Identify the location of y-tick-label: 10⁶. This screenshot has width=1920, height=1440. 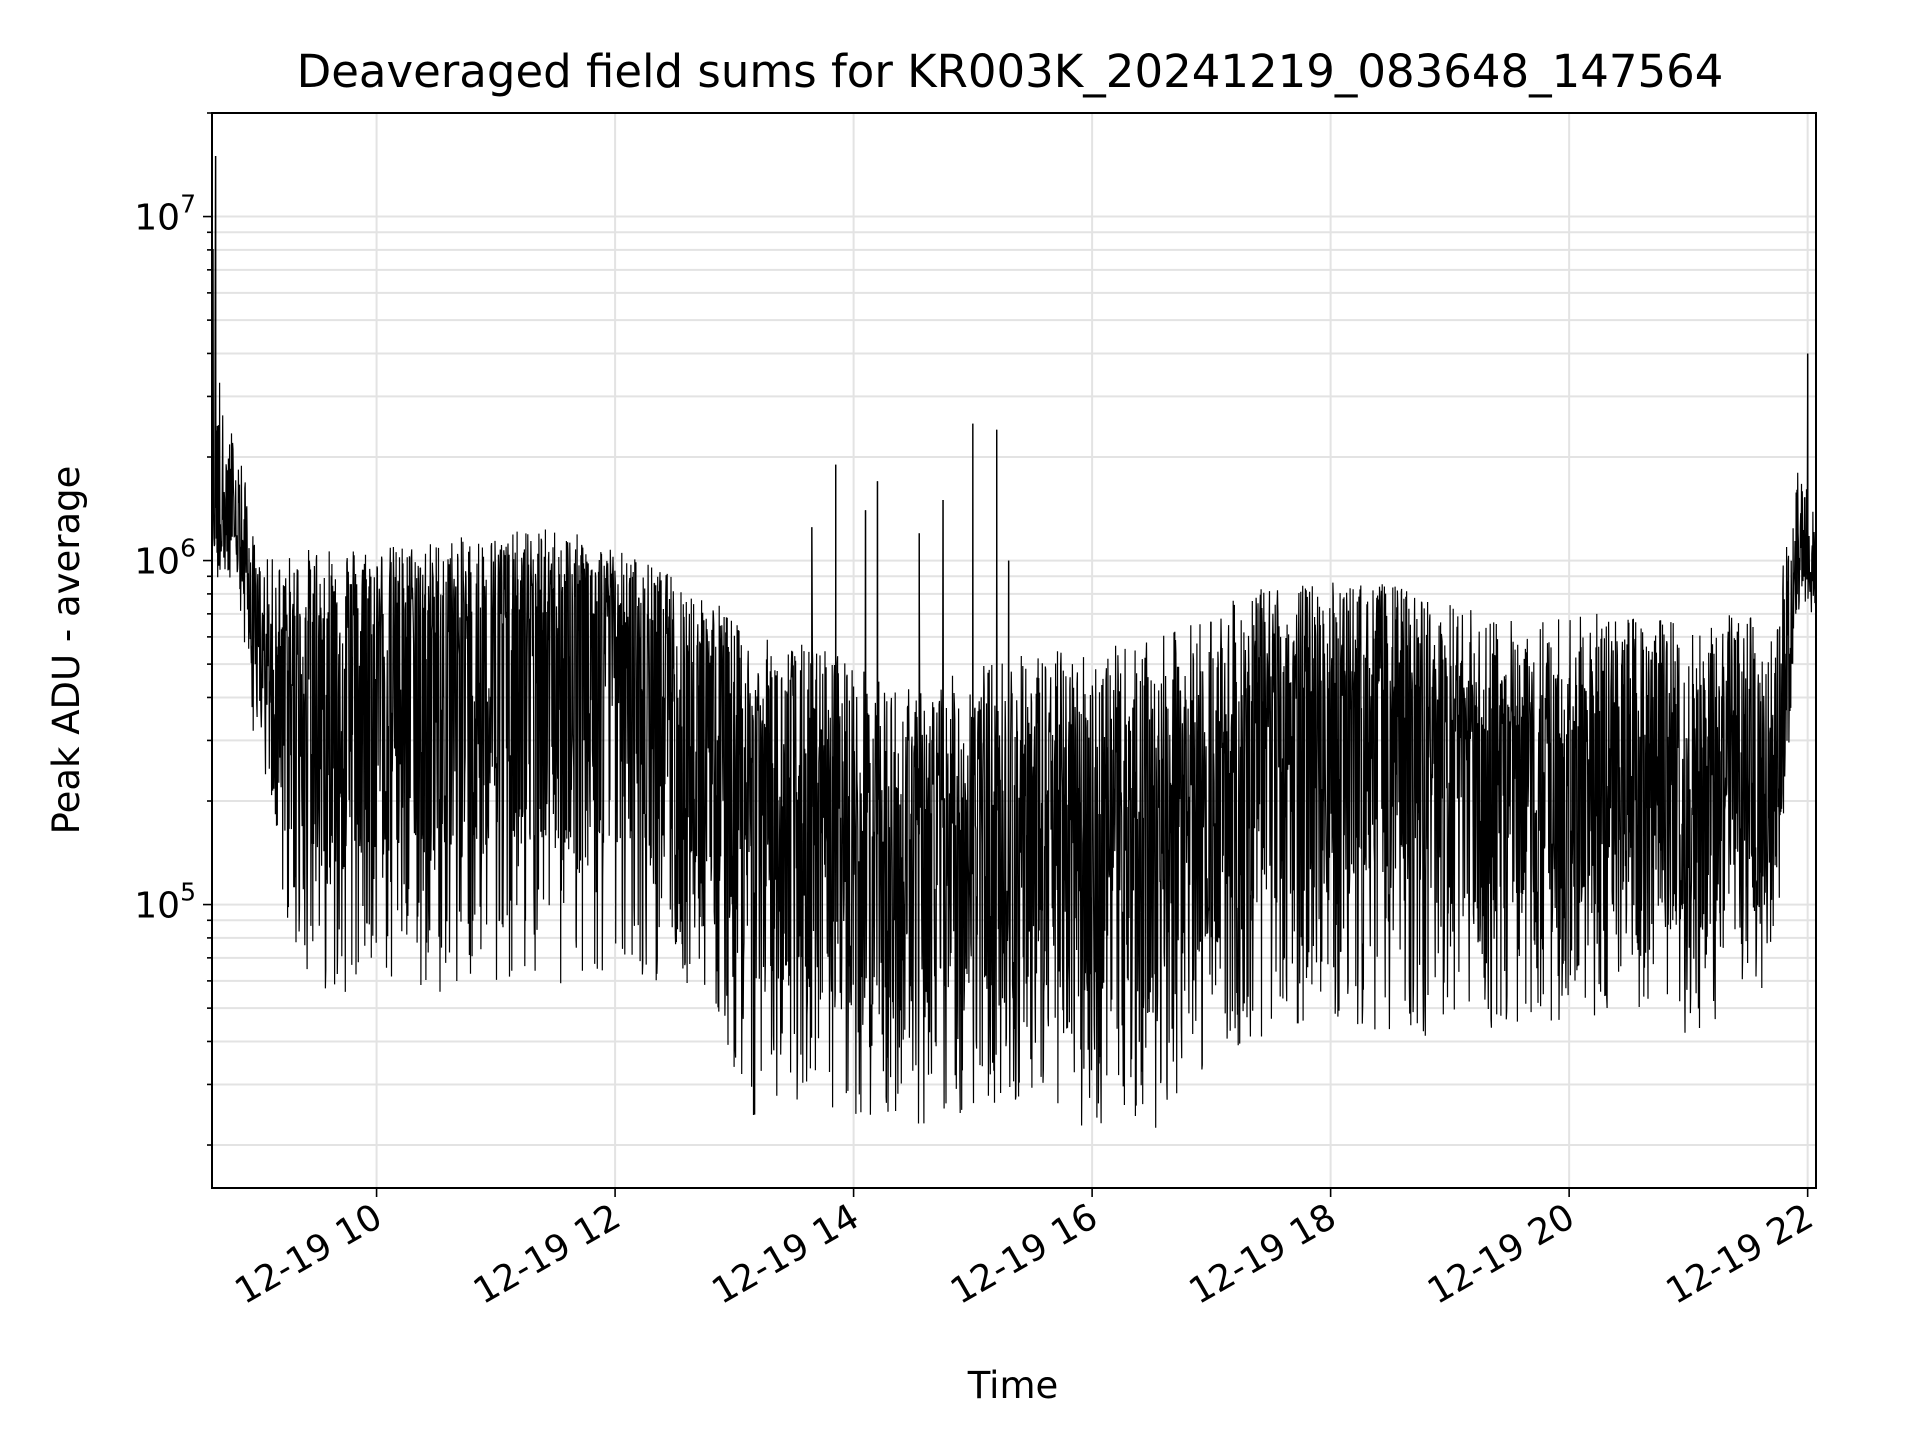
(165, 558).